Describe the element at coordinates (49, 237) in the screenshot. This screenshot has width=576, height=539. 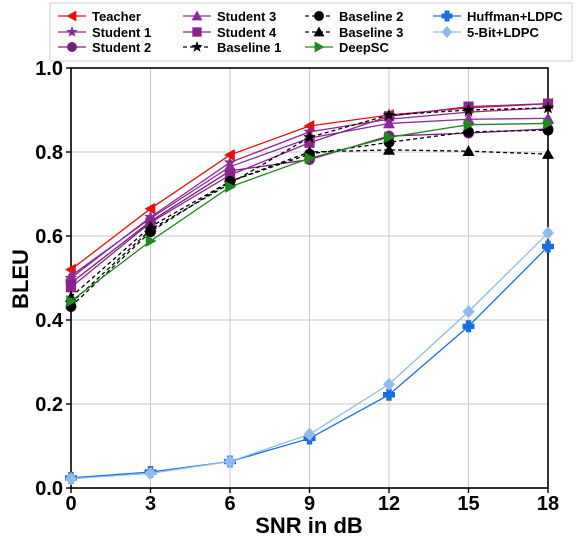
I see `y-tick-label: 0.6` at that location.